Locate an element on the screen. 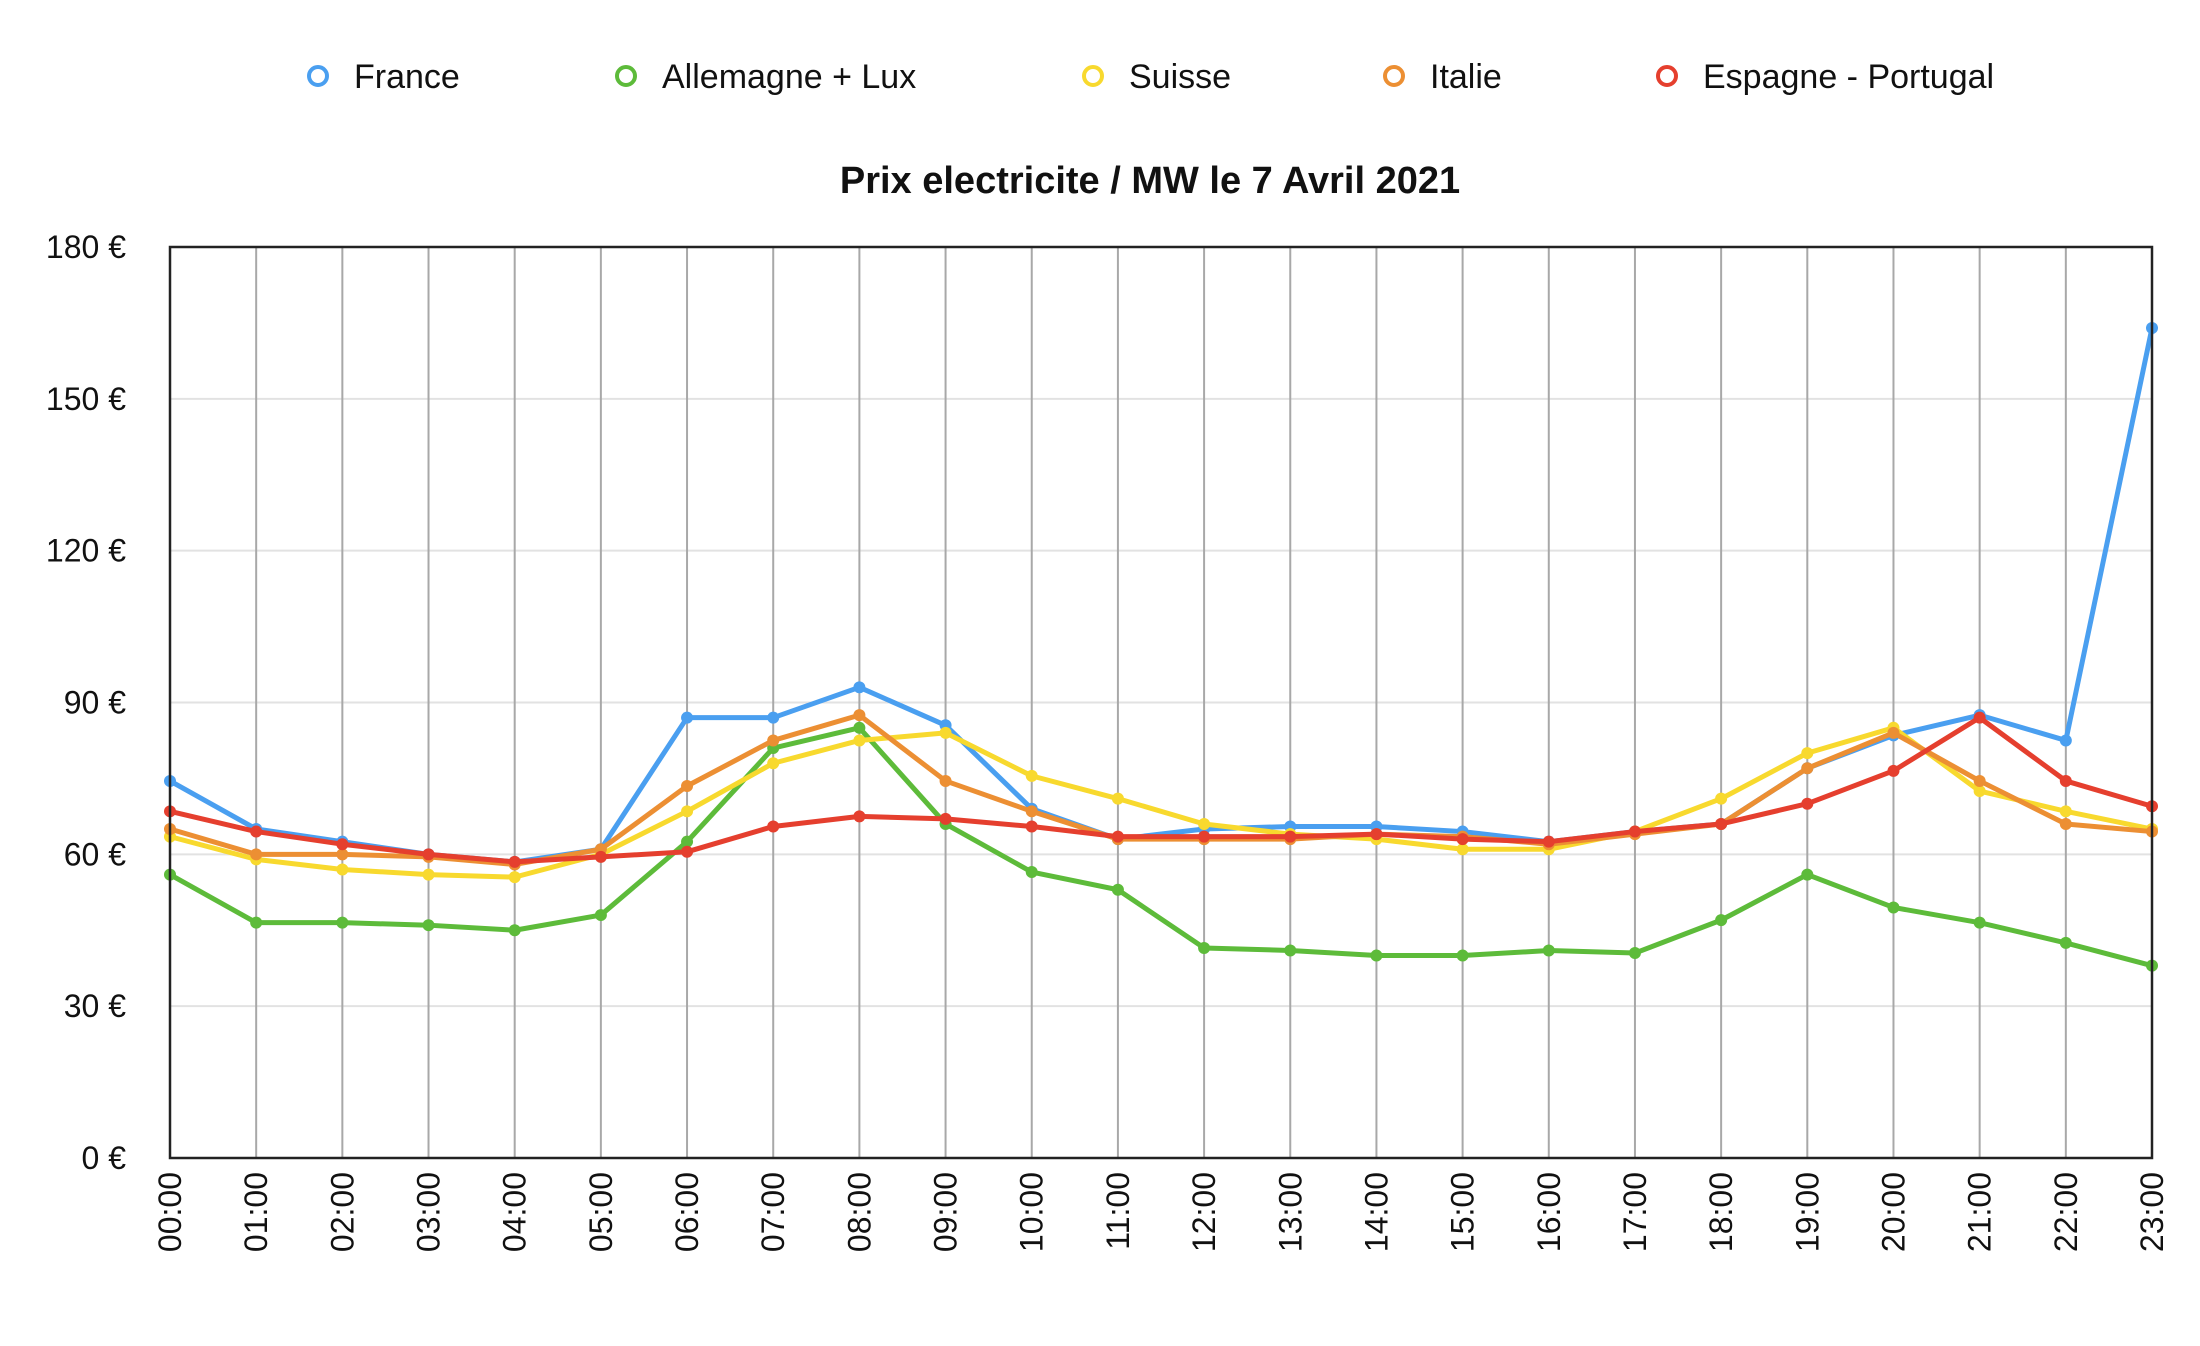  x-tick-label: 18:00 is located at coordinates (1721, 1212).